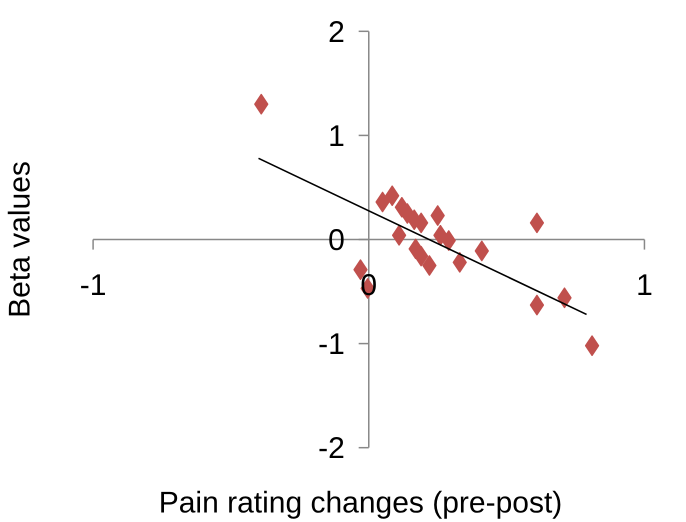 This screenshot has height=522, width=686. I want to click on y-tick-label: 1, so click(336, 136).